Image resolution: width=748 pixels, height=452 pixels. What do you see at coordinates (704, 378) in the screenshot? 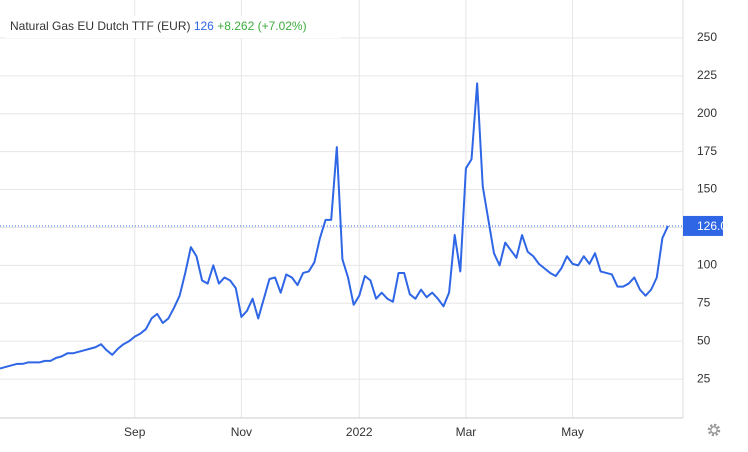
I see `y-tick-label: 25` at bounding box center [704, 378].